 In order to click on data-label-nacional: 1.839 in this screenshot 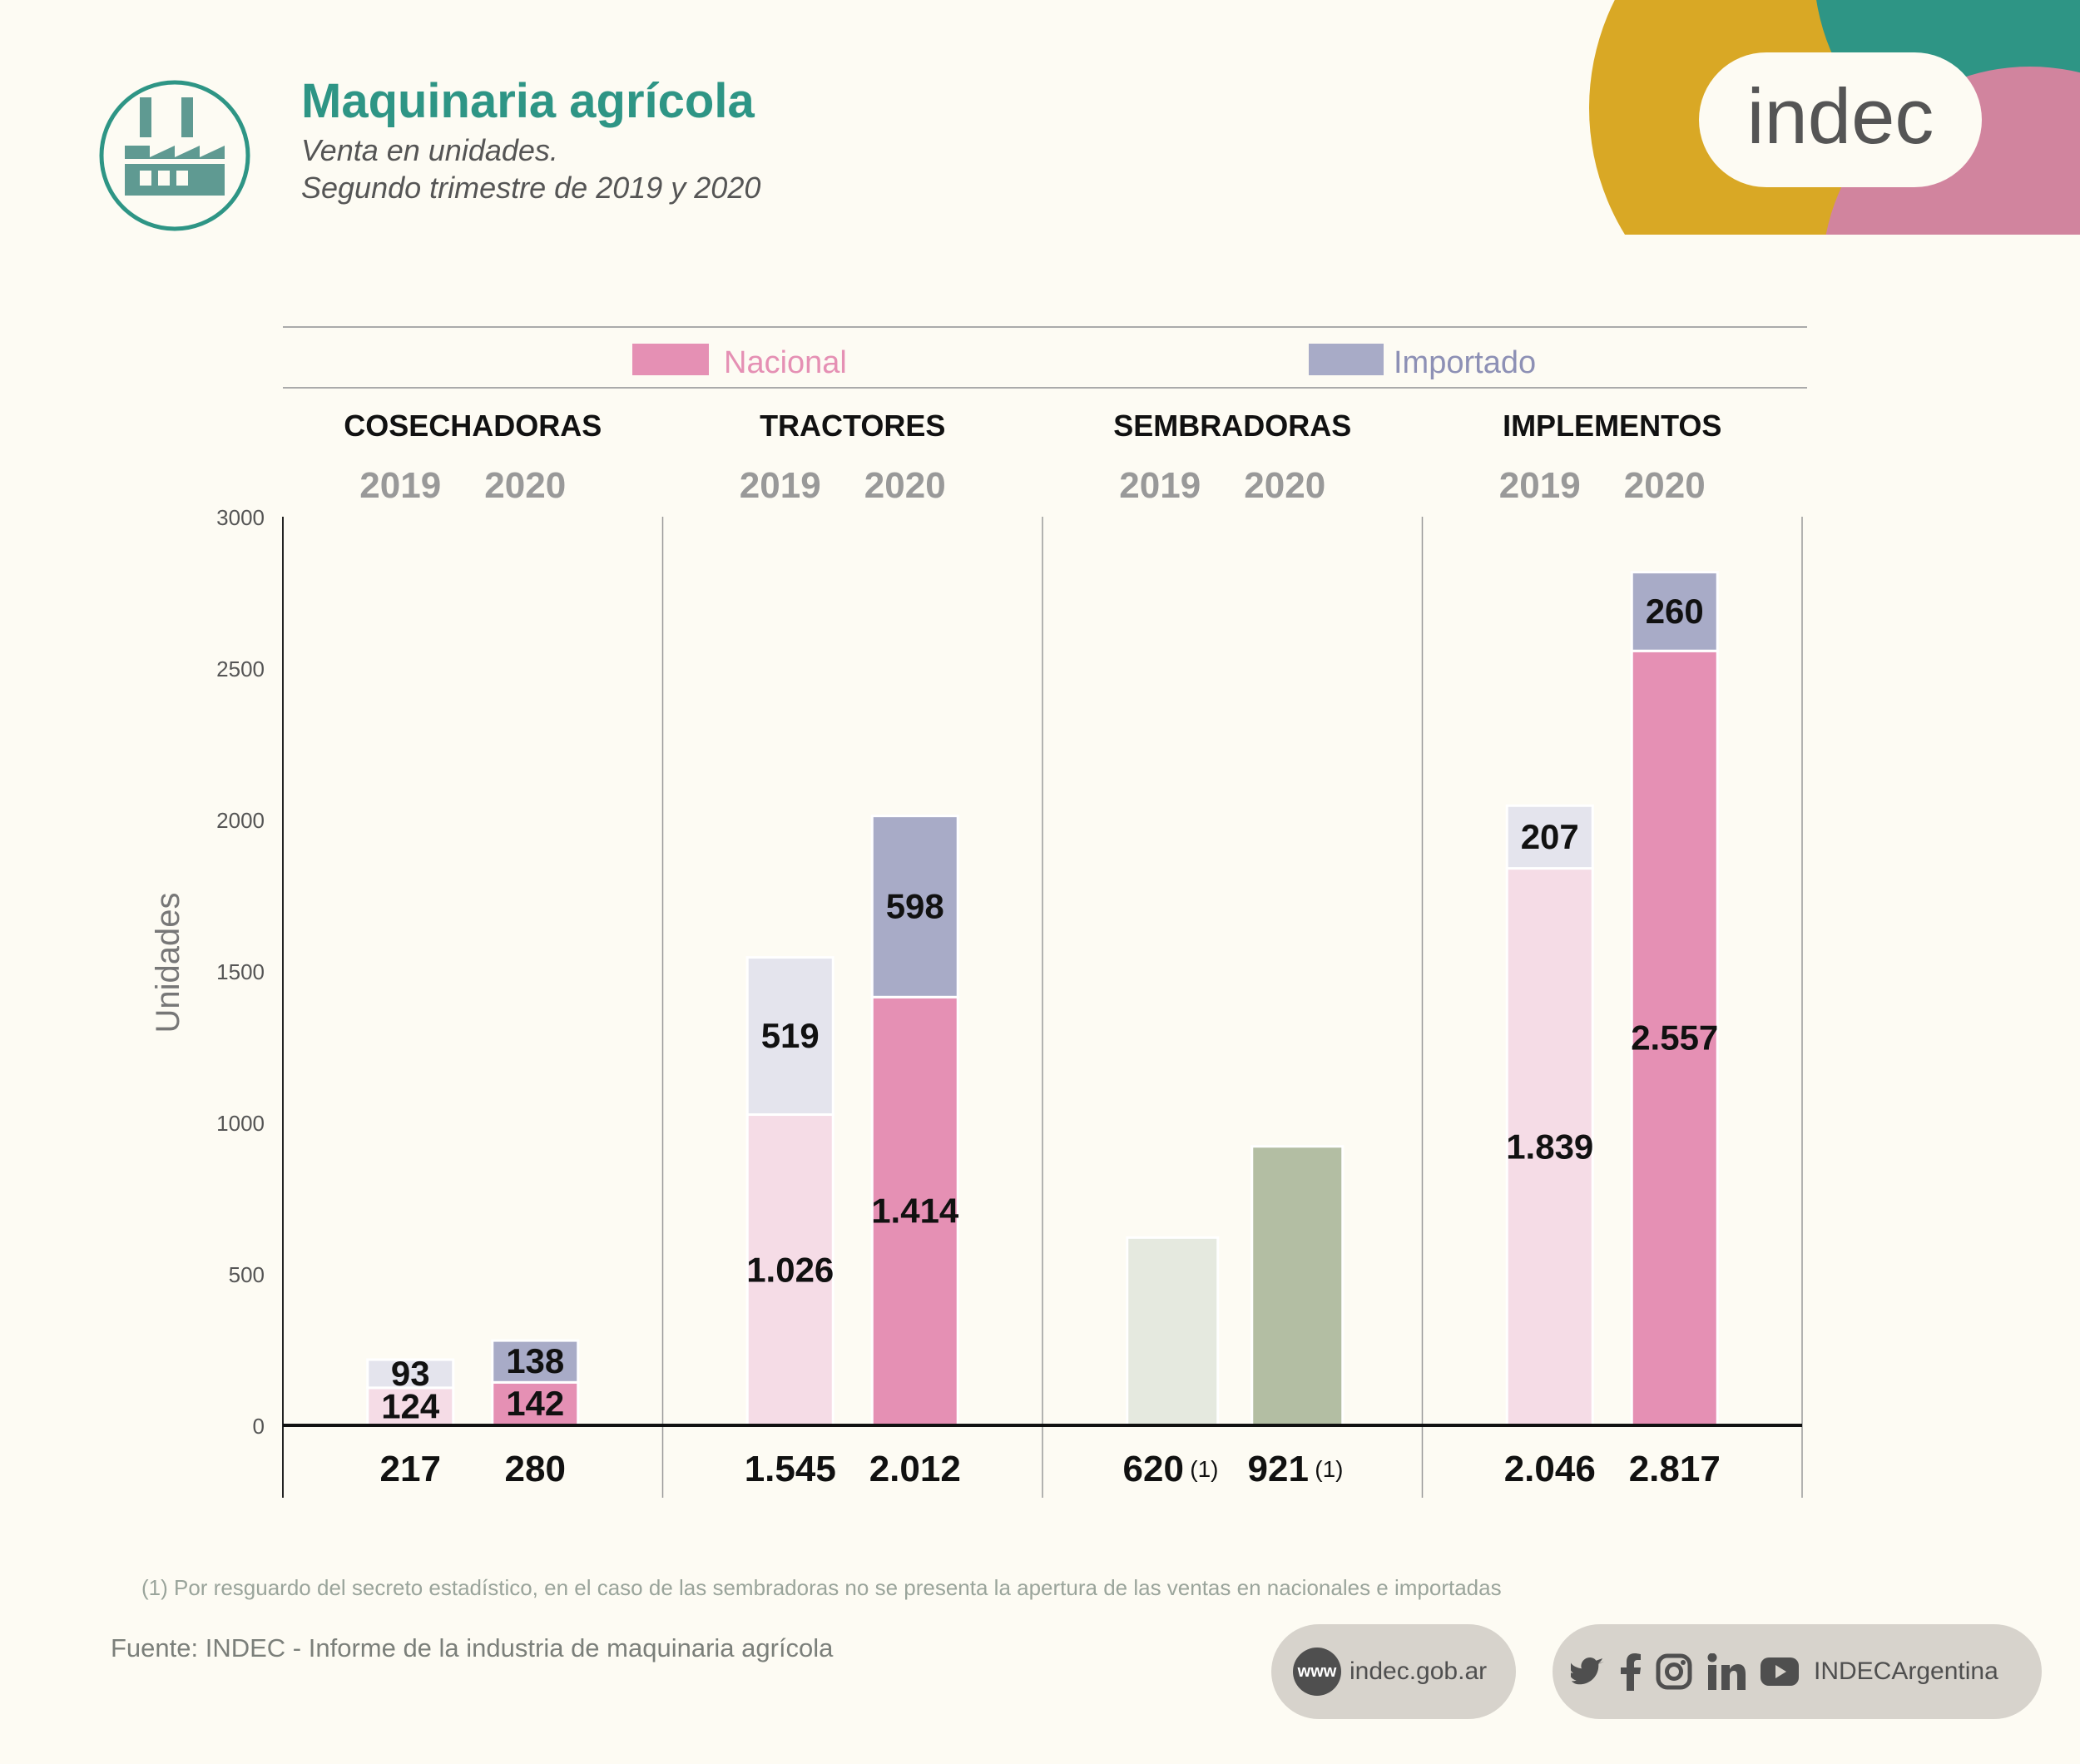, I will do `click(1549, 1146)`.